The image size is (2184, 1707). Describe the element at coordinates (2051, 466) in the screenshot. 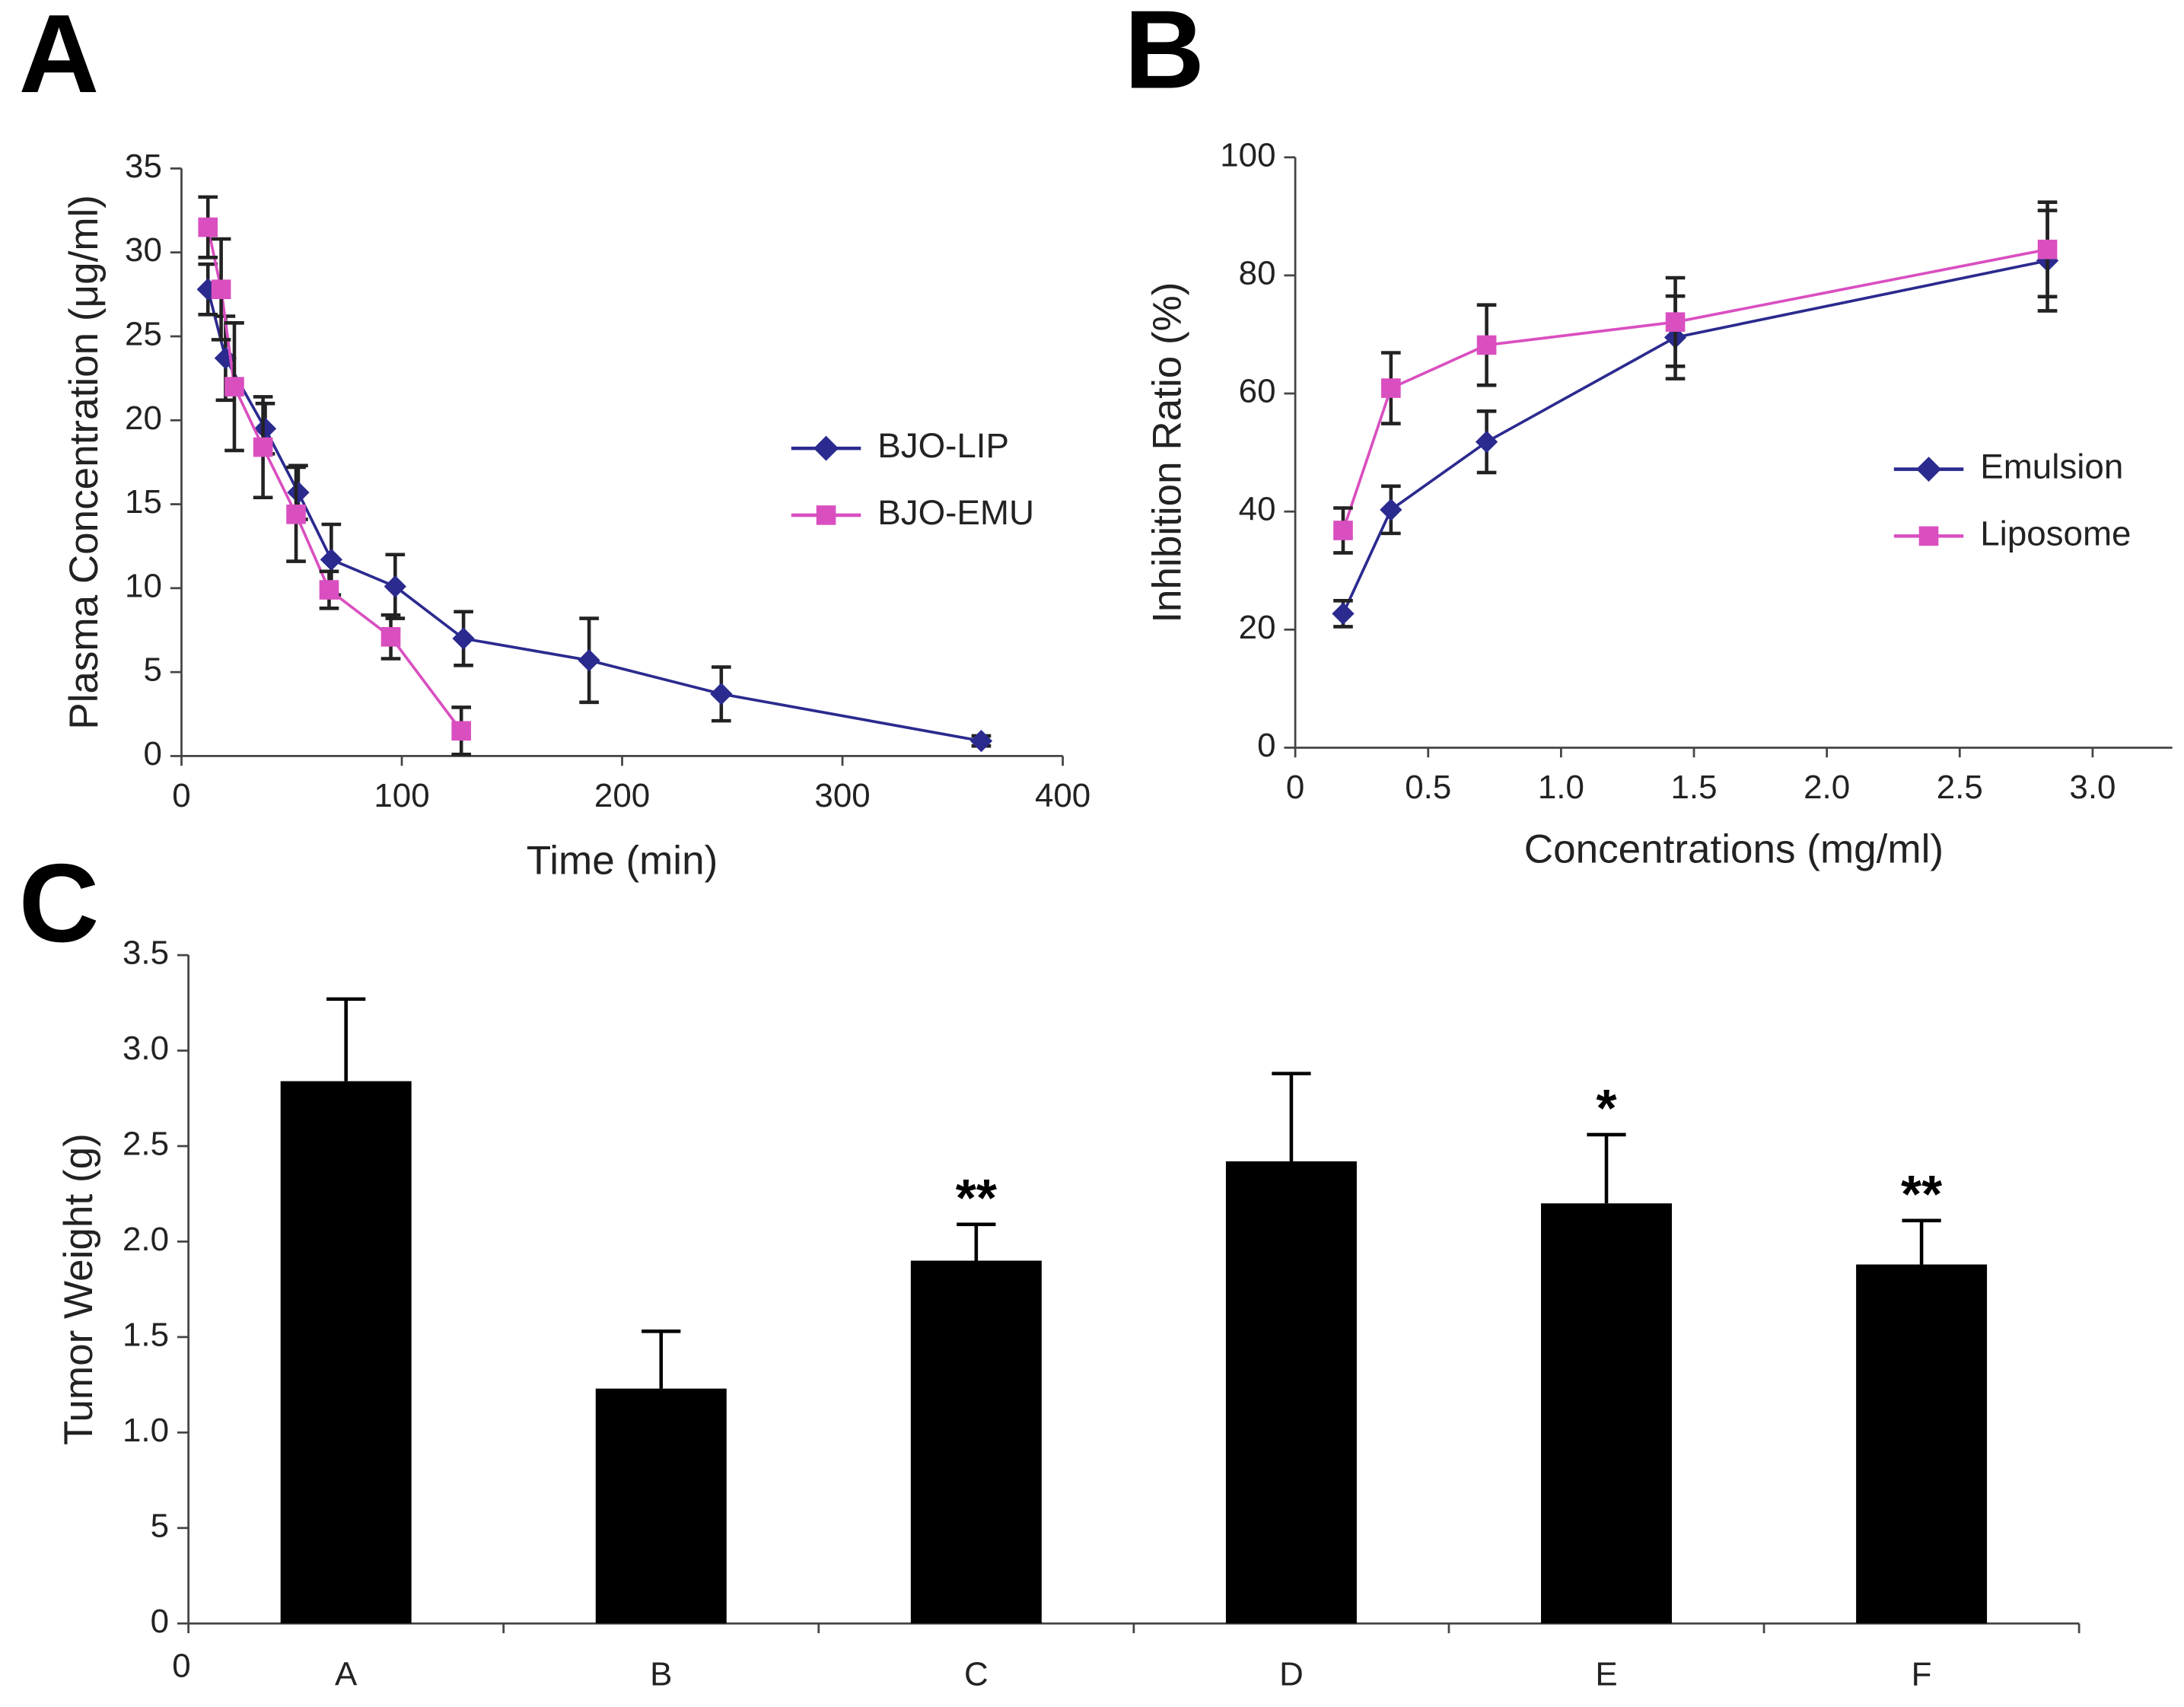

I see `legend-label: Emulsion` at that location.